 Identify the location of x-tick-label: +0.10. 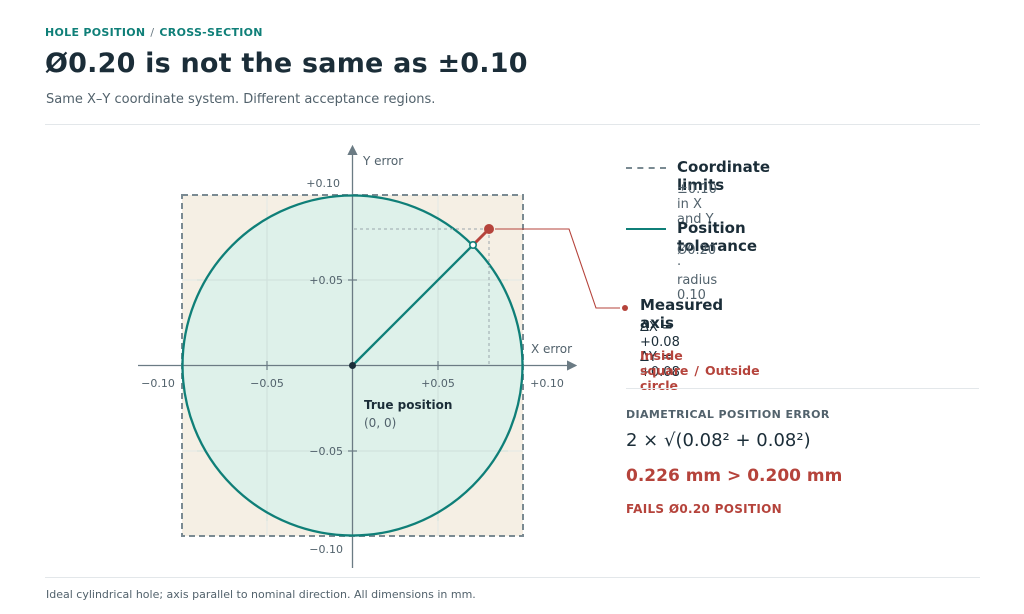
(547, 383).